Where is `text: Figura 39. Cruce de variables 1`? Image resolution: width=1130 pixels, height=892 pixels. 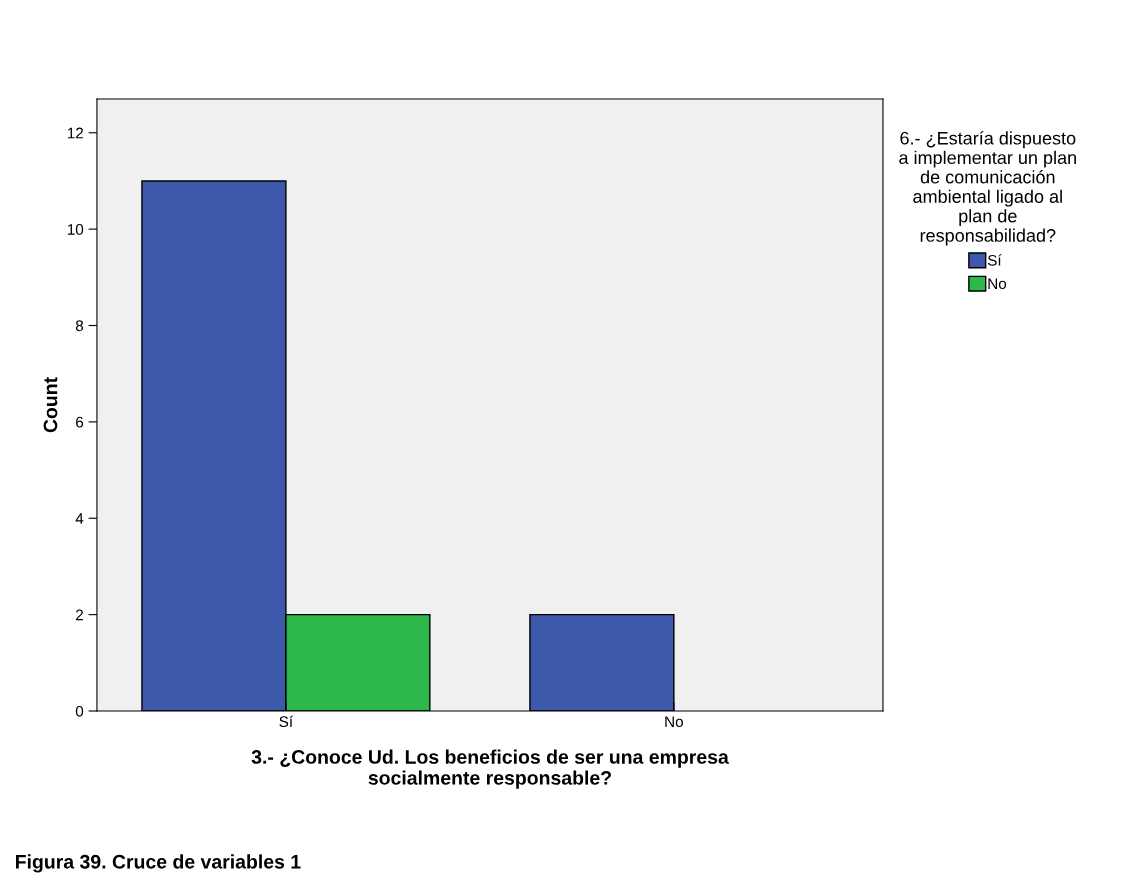 text: Figura 39. Cruce de variables 1 is located at coordinates (158, 863).